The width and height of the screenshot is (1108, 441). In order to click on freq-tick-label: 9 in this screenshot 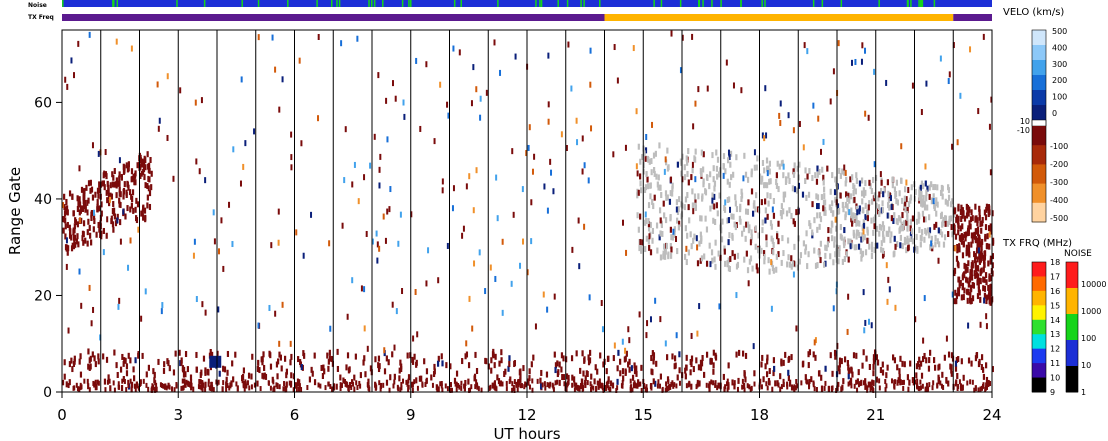, I will do `click(1052, 392)`.